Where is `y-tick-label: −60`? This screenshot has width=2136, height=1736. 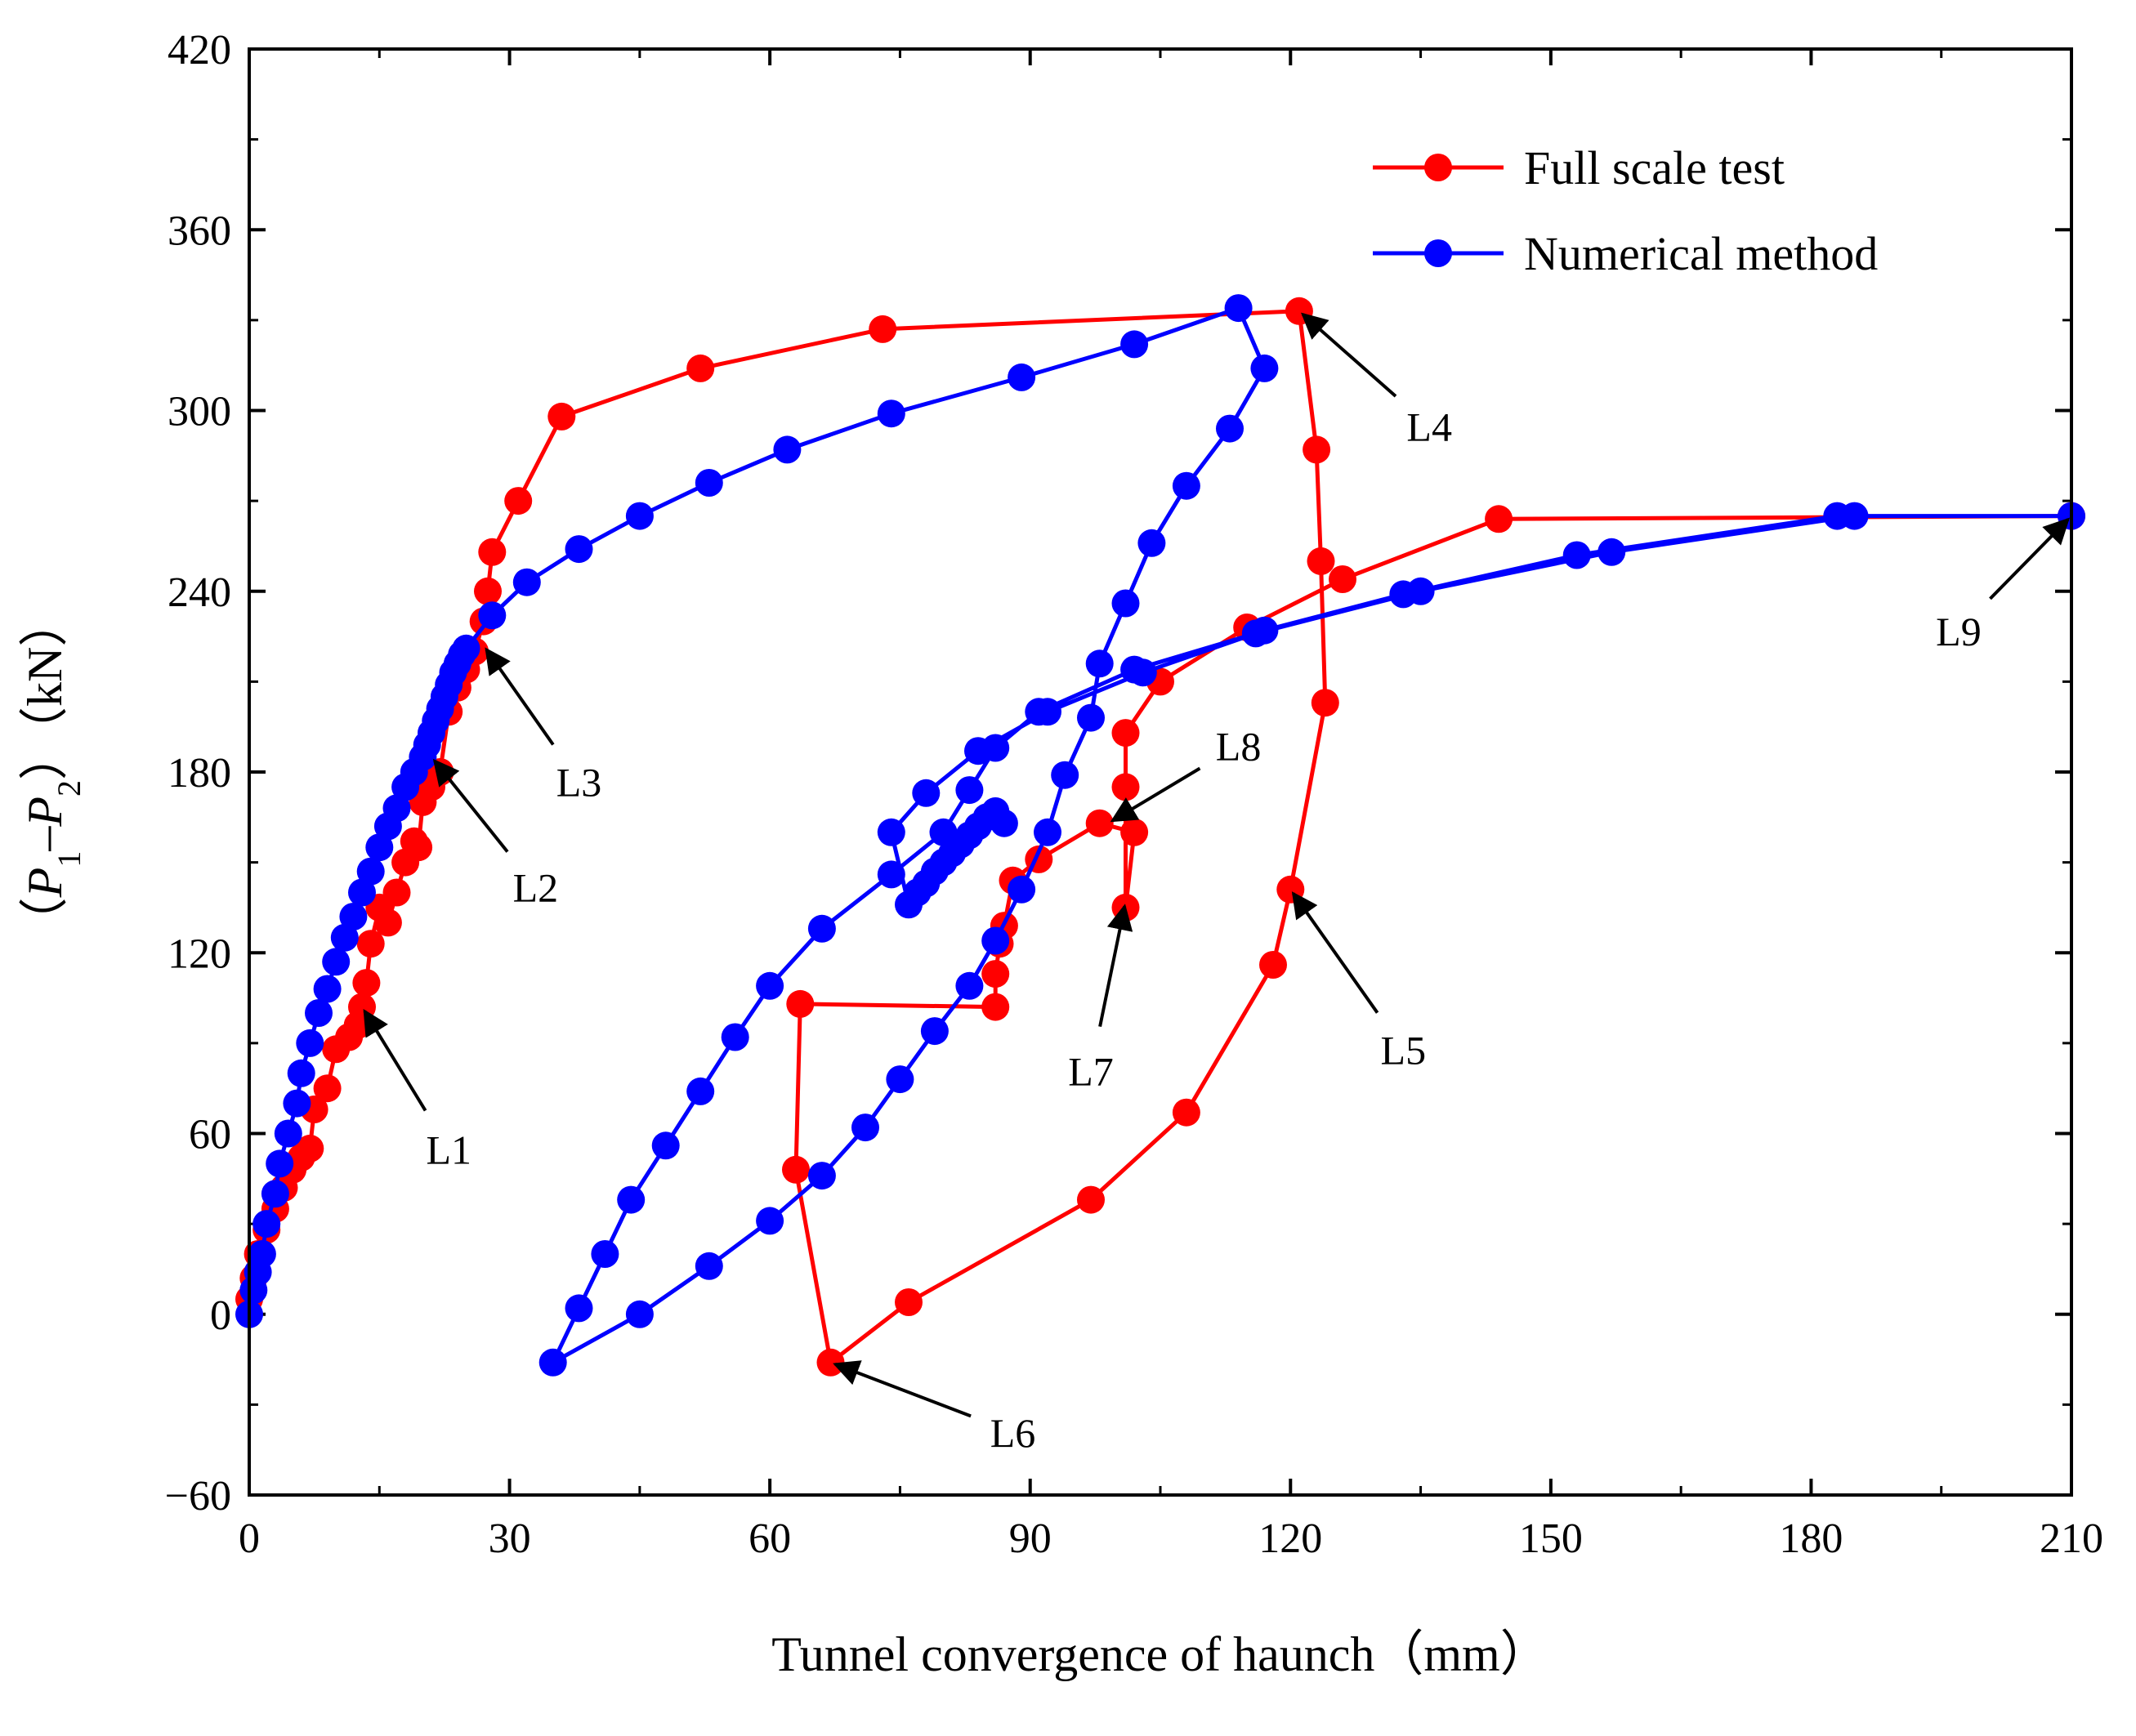
y-tick-label: −60 is located at coordinates (198, 1496).